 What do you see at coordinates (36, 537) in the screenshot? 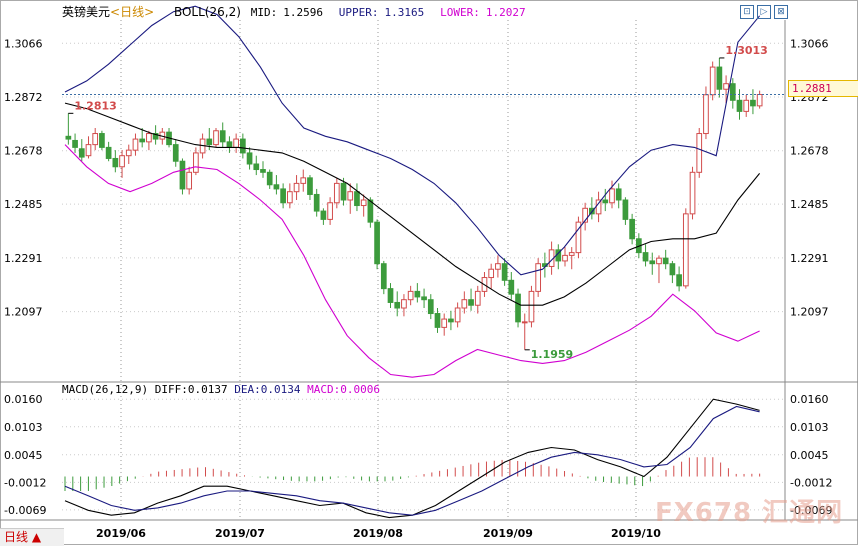
I see `chevron-up-icon: ▲` at bounding box center [36, 537].